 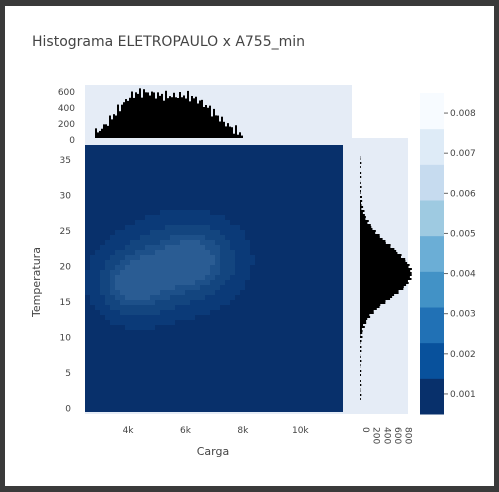 What do you see at coordinates (66, 117) in the screenshot?
I see `top-histogram-ticks: 0 200 400 600` at bounding box center [66, 117].